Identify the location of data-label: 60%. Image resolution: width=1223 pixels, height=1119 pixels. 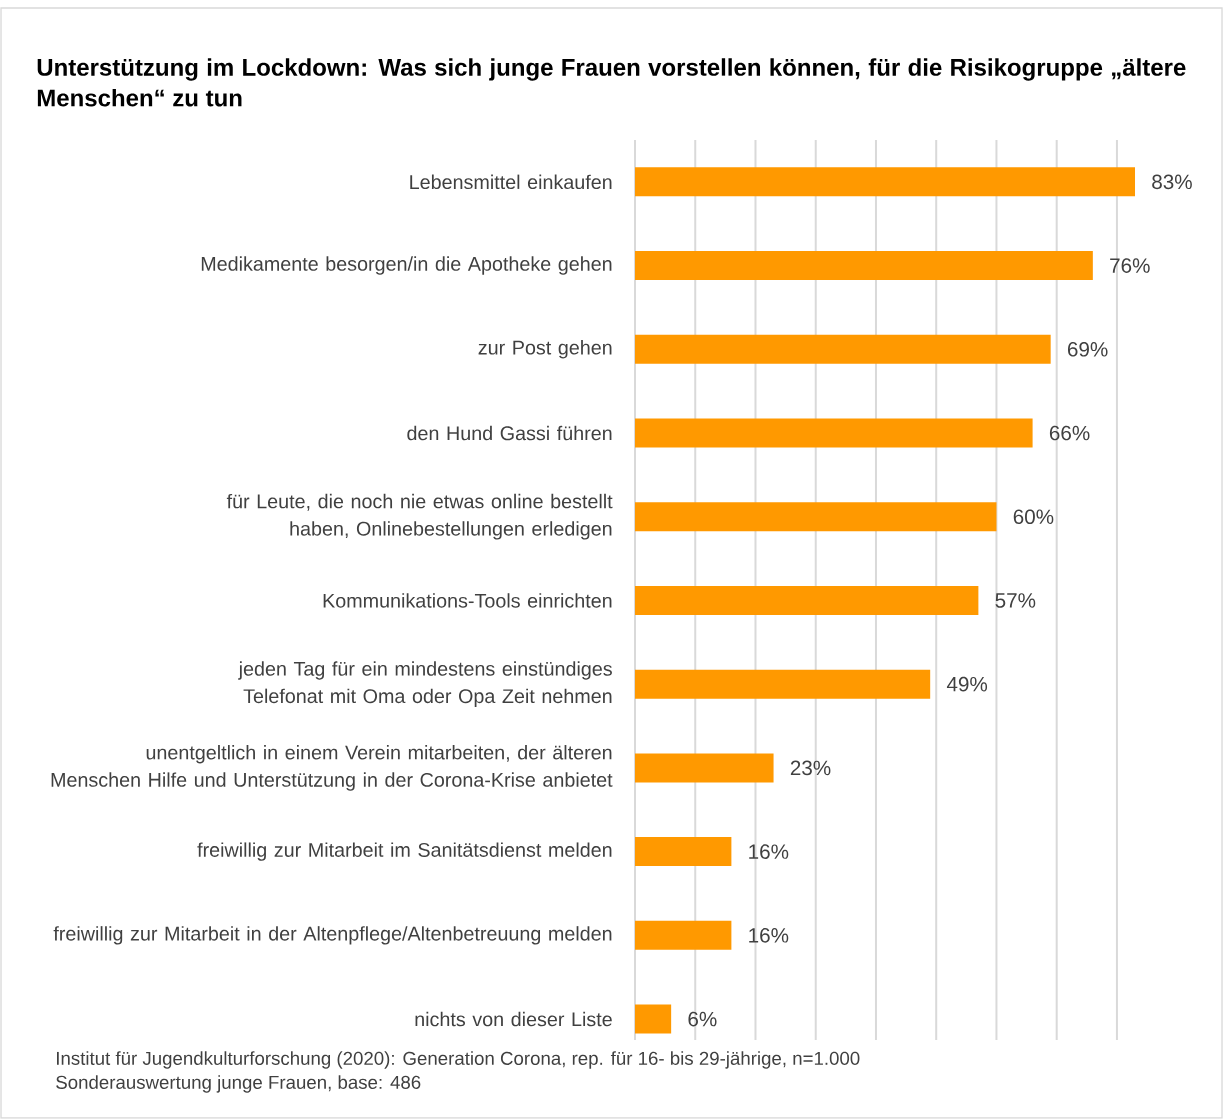
(1033, 517).